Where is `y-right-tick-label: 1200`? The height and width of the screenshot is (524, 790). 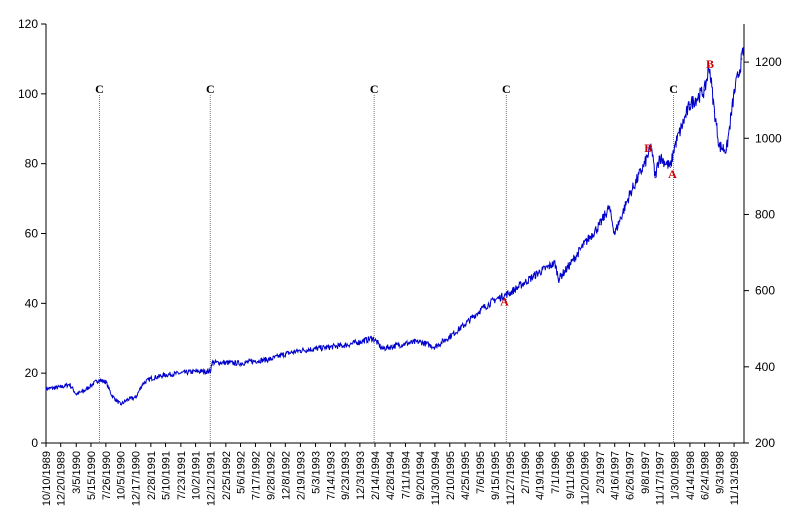
y-right-tick-label: 1200 is located at coordinates (768, 62).